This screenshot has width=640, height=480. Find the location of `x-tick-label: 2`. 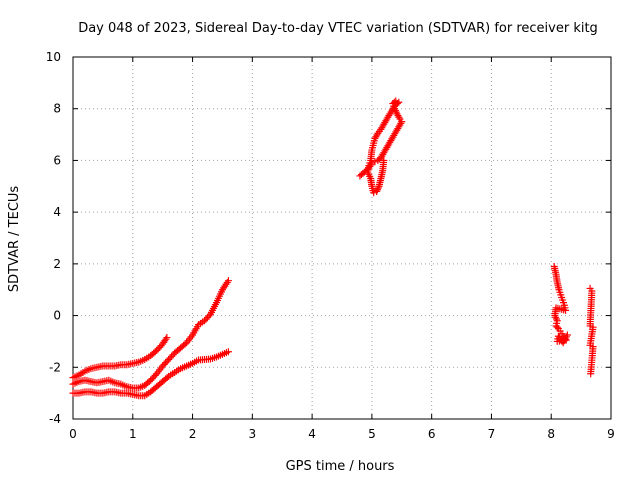

x-tick-label: 2 is located at coordinates (193, 434).